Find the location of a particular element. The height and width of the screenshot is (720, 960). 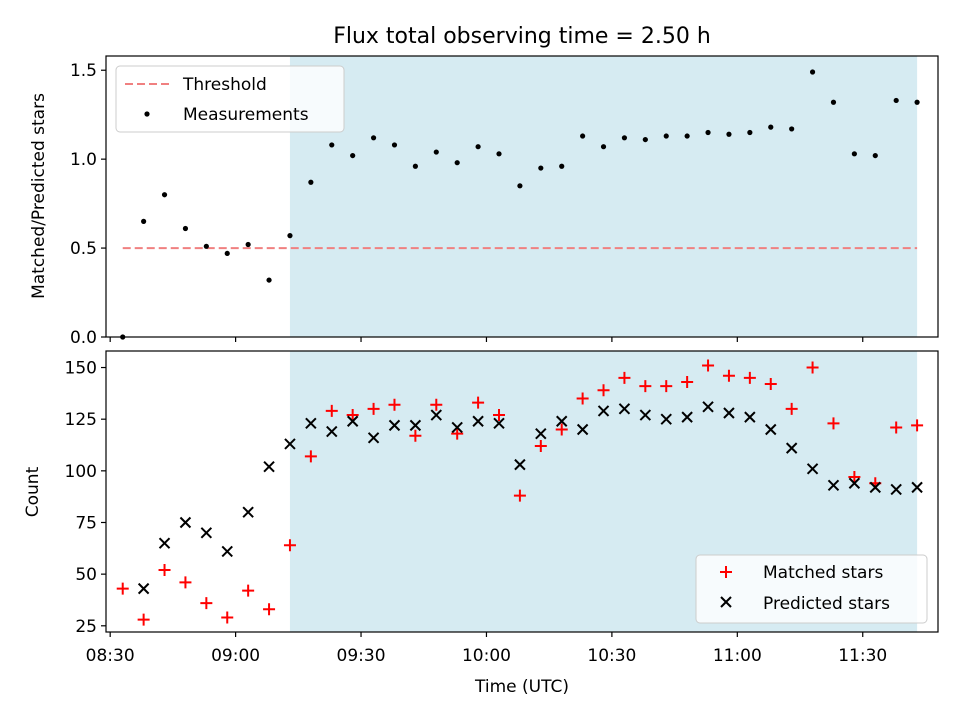

chart-title: Flux total observing time = 2.50 h is located at coordinates (522, 36).